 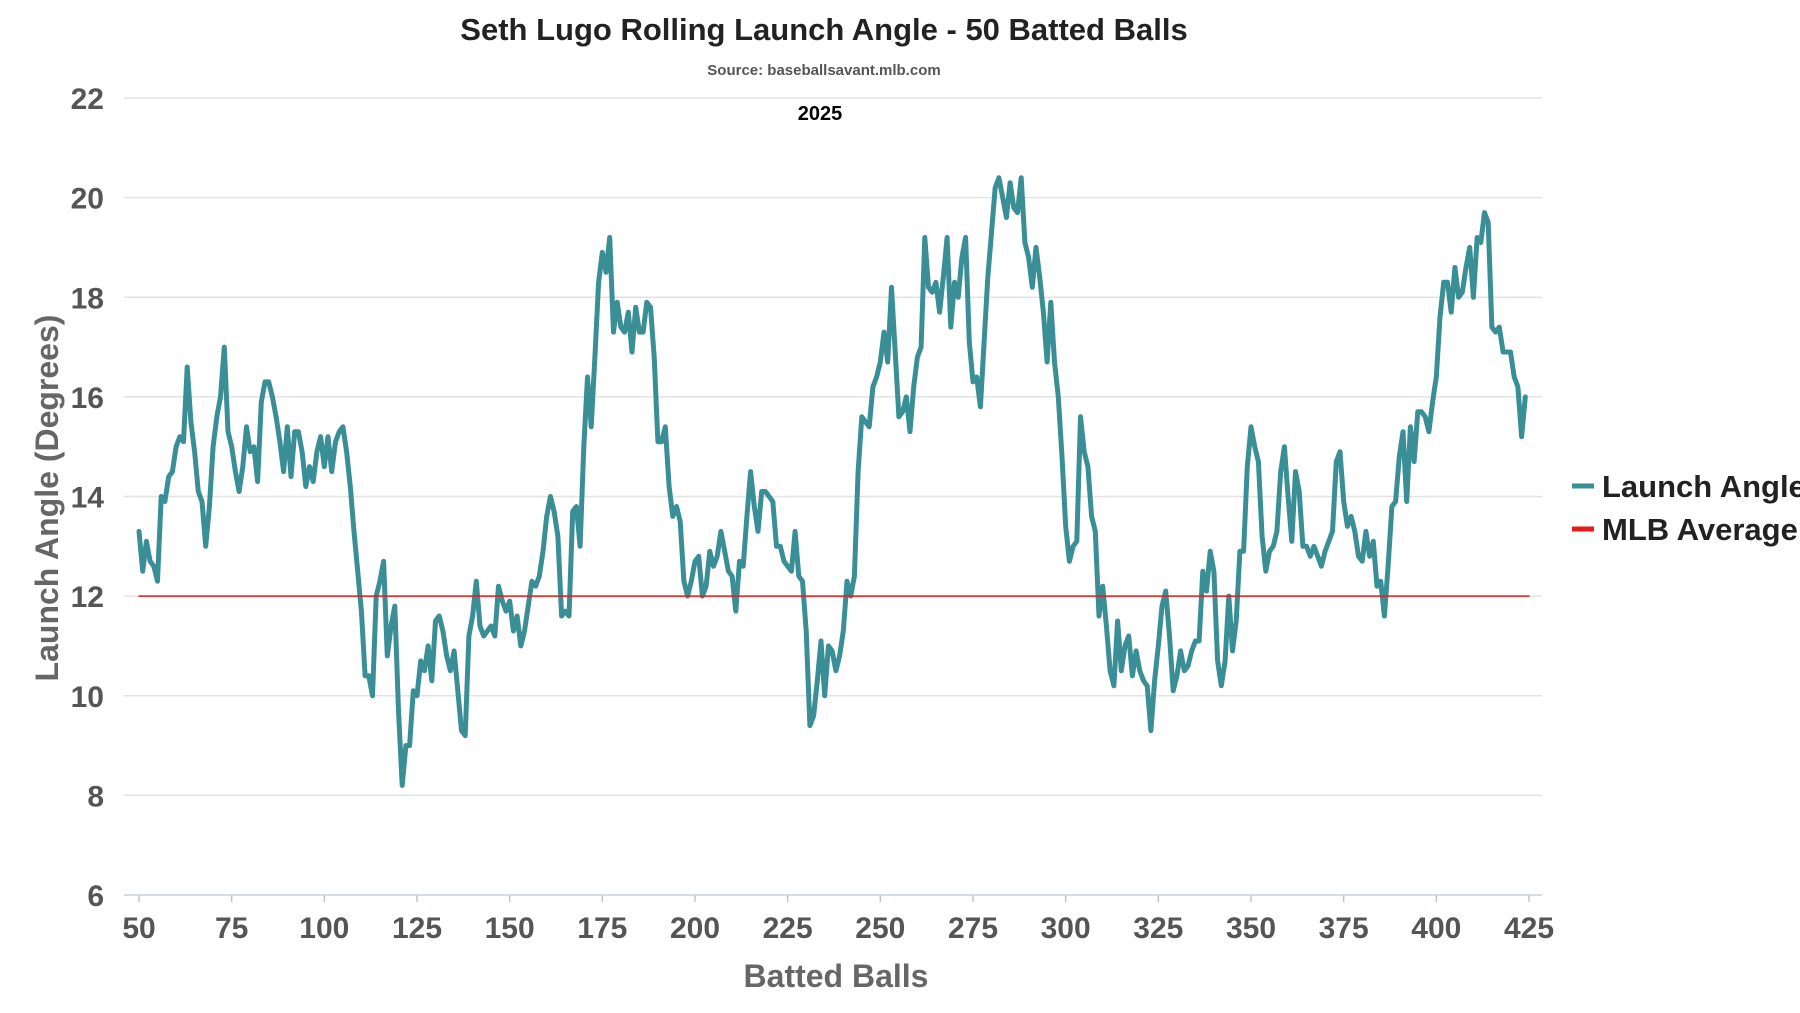 I want to click on y-tick-label: 14, so click(x=88, y=498).